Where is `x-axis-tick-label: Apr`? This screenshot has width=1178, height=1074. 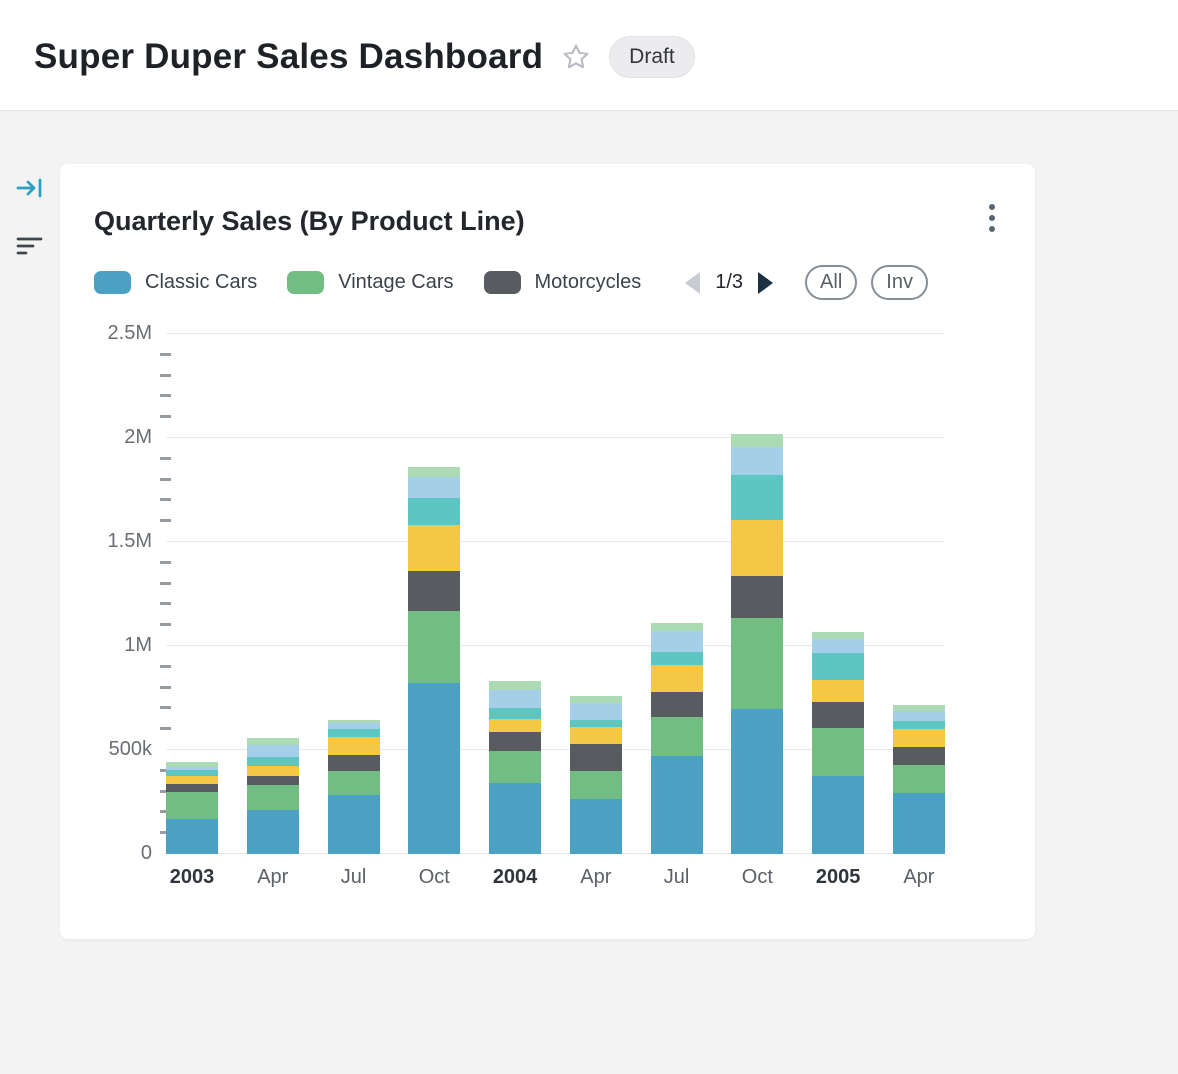
x-axis-tick-label: Apr is located at coordinates (273, 877).